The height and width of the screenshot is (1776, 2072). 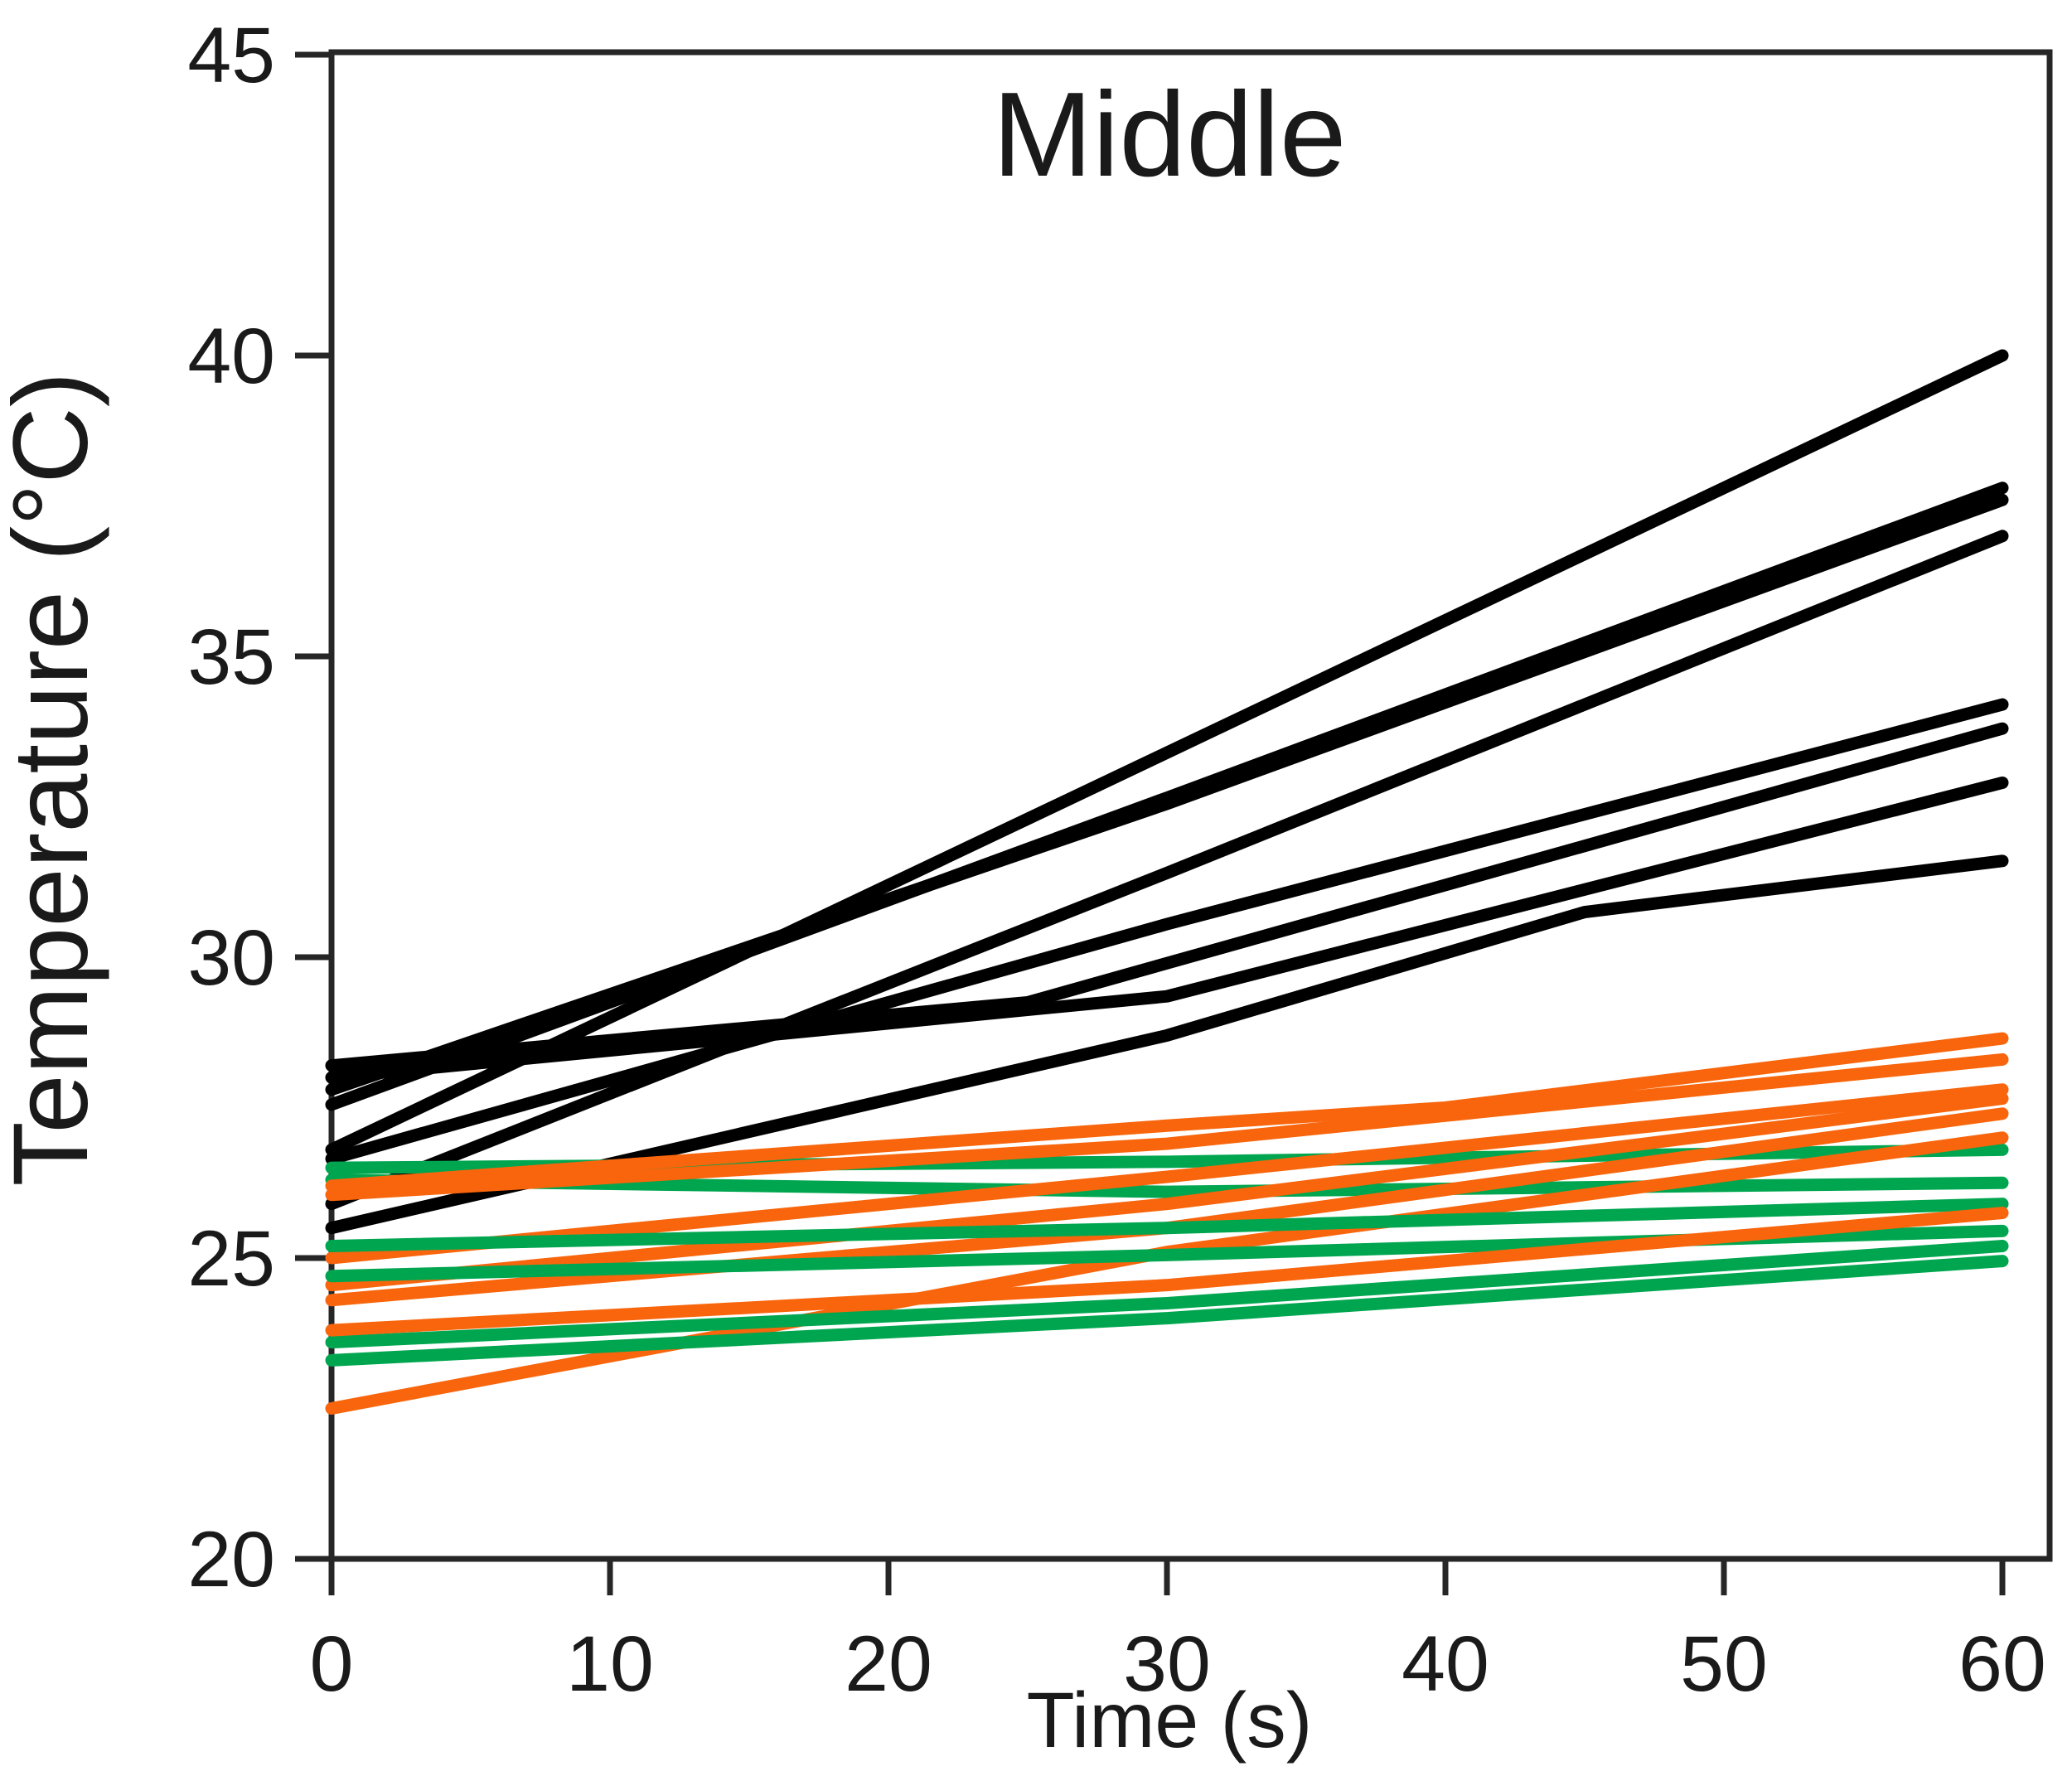 I want to click on x-tick-label: 40, so click(x=1445, y=1664).